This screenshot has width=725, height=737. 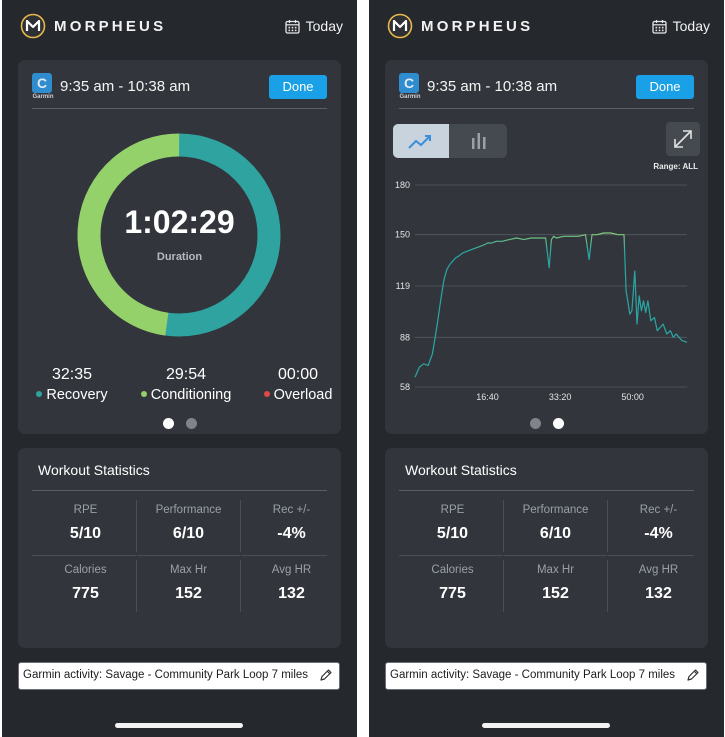 What do you see at coordinates (188, 593) in the screenshot?
I see `stat-value: 152` at bounding box center [188, 593].